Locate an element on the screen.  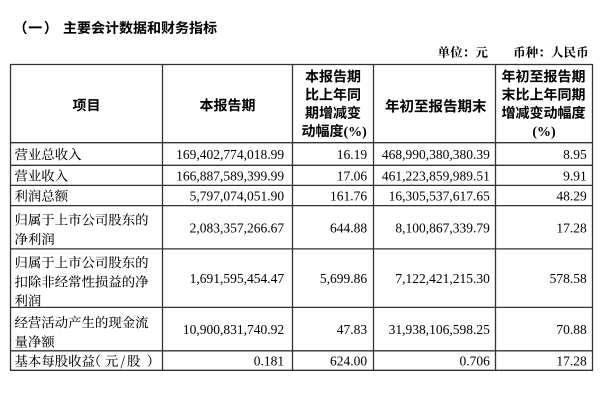
svg-text: 10,900,831,740.92 is located at coordinates (233, 329).